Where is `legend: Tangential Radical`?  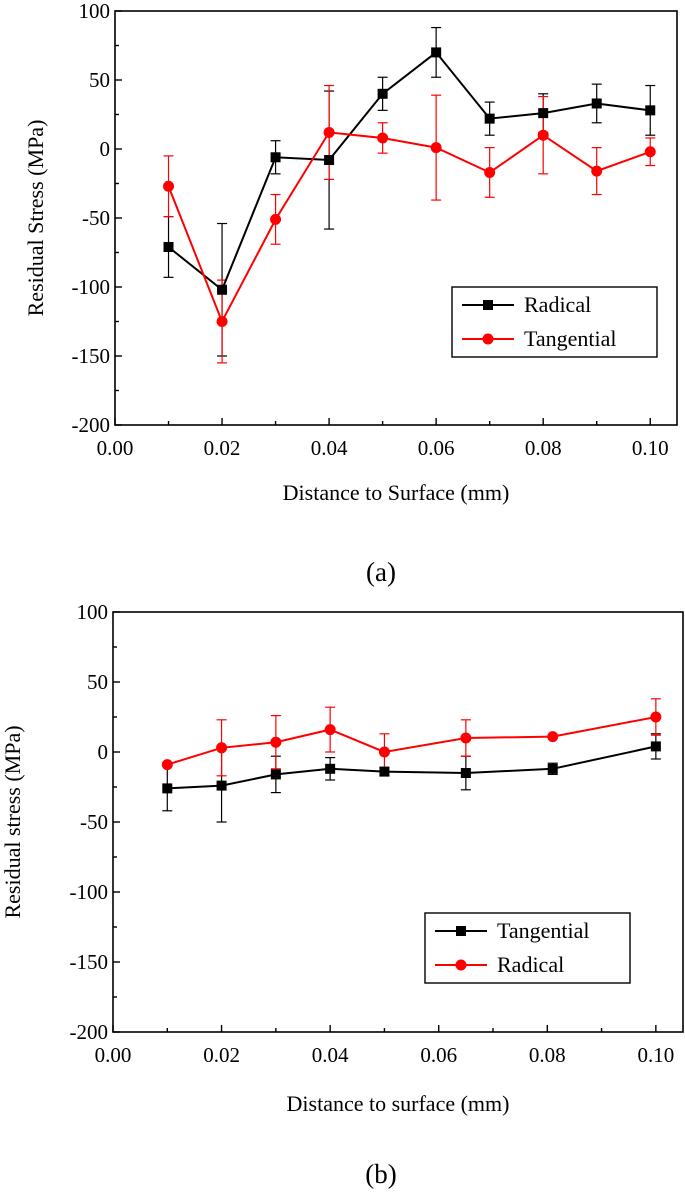
legend: Tangential Radical is located at coordinates (527, 948).